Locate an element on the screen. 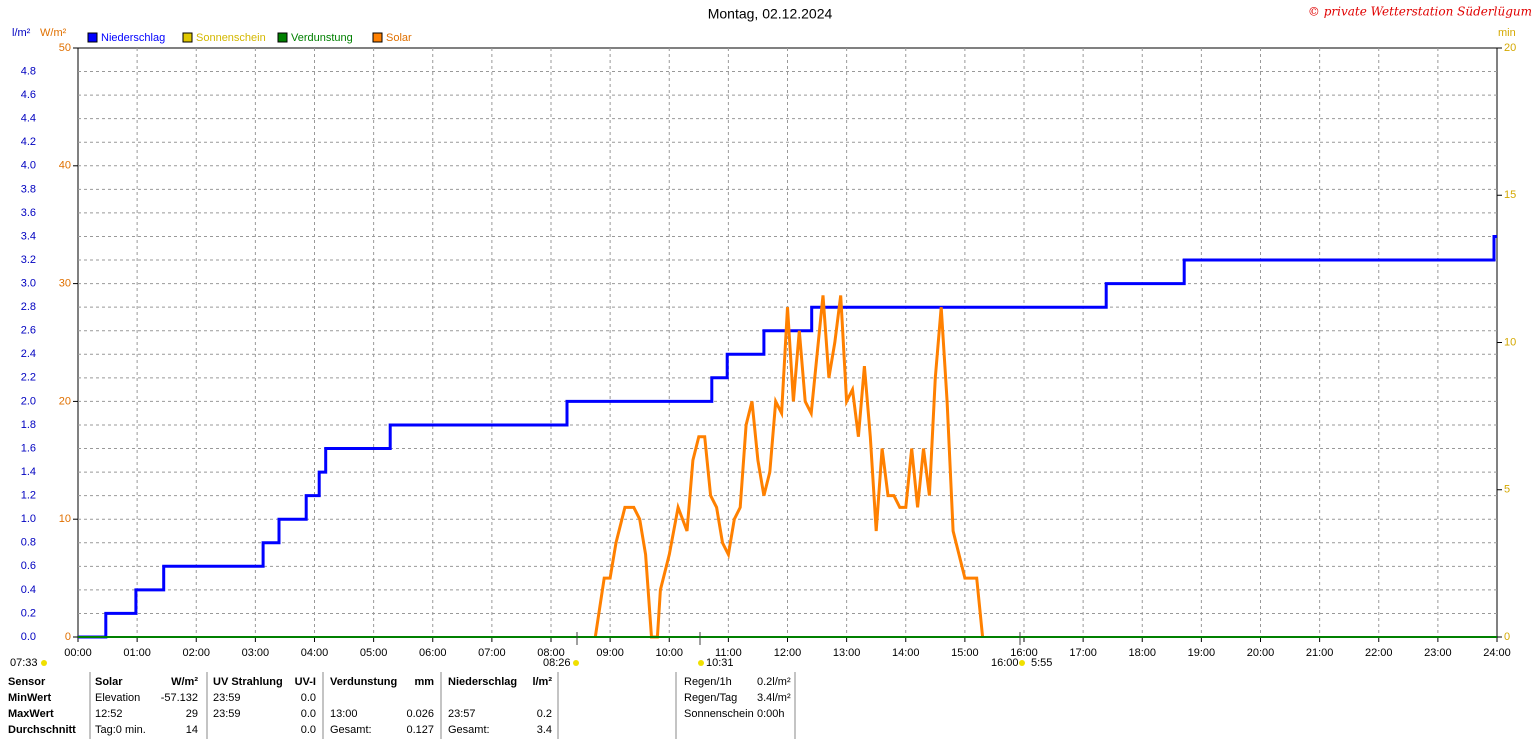  x-tick-label: 09:00 is located at coordinates (610, 653).